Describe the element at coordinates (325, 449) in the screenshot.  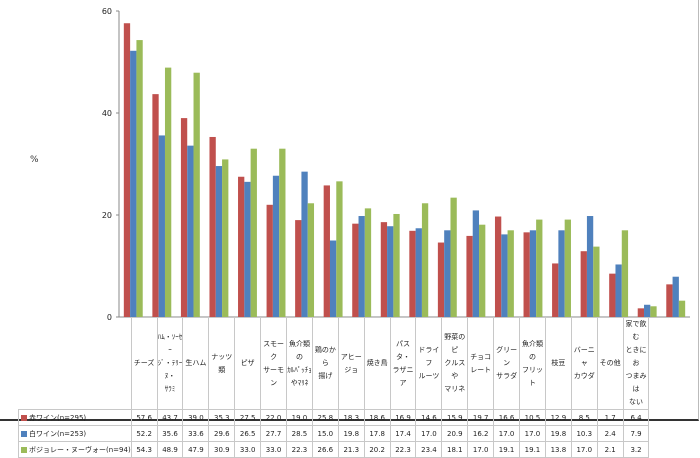
I see `data-label: 26.6` at that location.